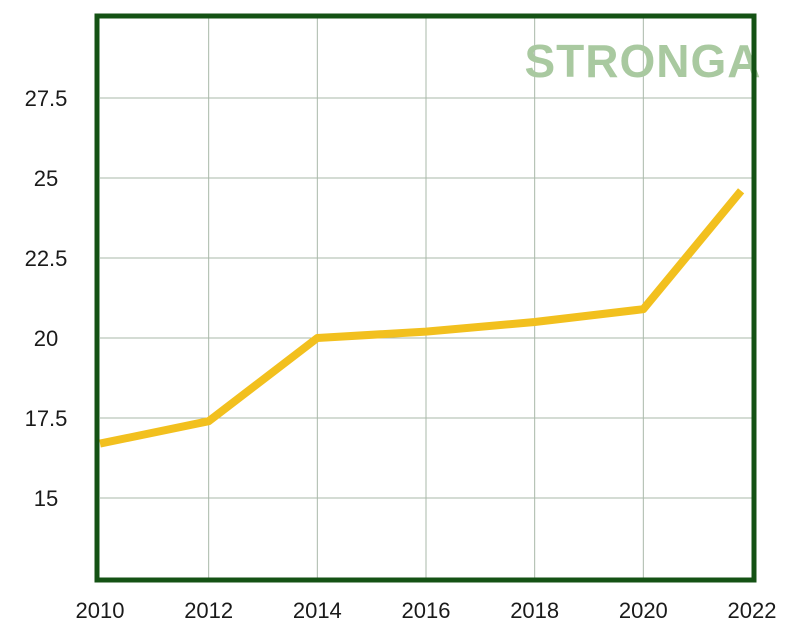 Image resolution: width=801 pixels, height=632 pixels. Describe the element at coordinates (643, 610) in the screenshot. I see `x-tick-label: 2020` at that location.